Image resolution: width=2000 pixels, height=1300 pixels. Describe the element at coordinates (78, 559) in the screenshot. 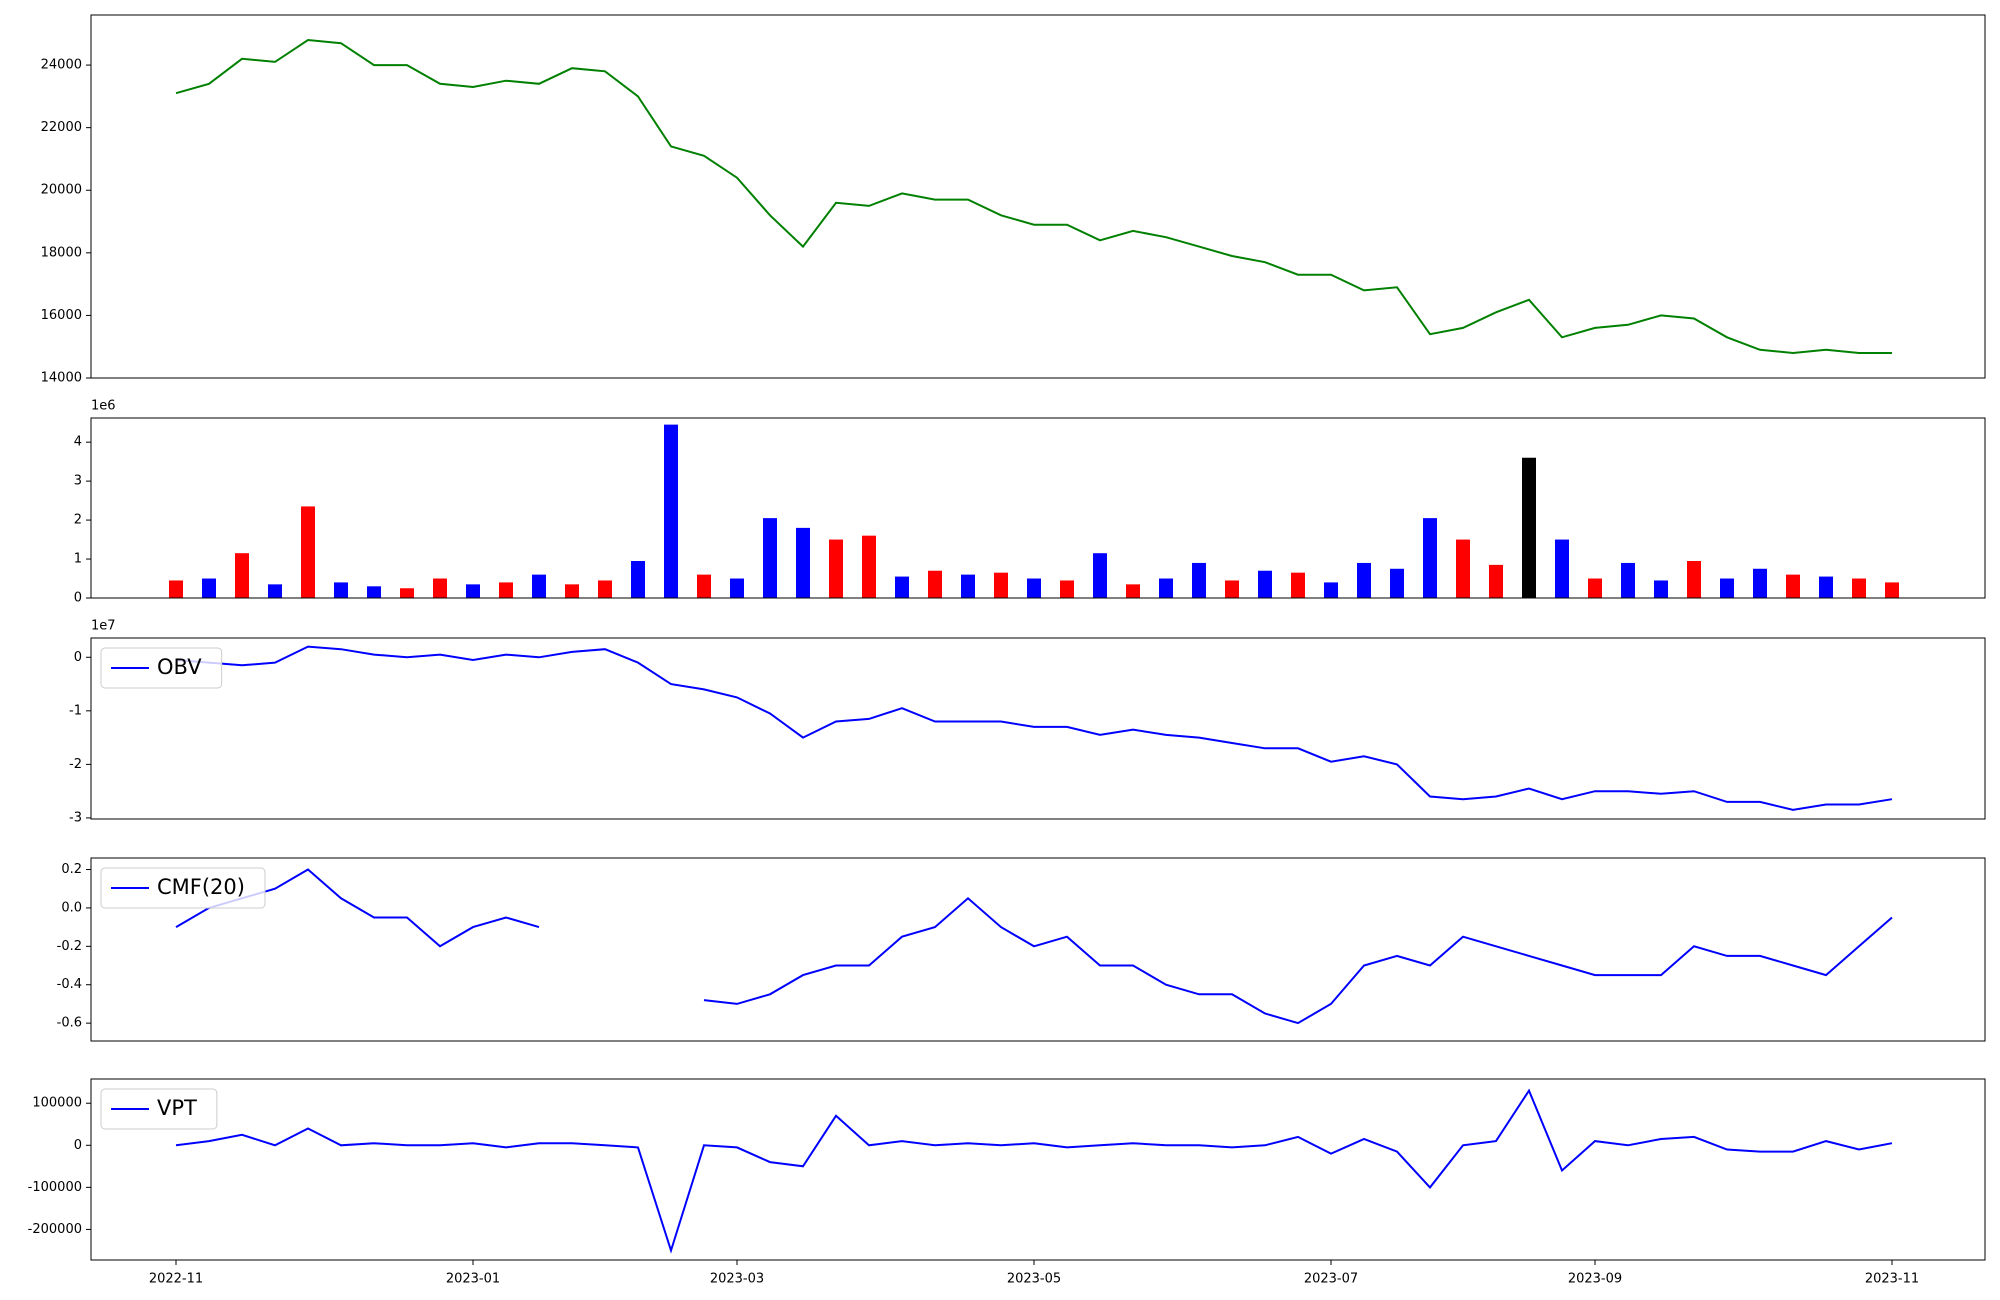

I see `y-tick-label: 1` at that location.